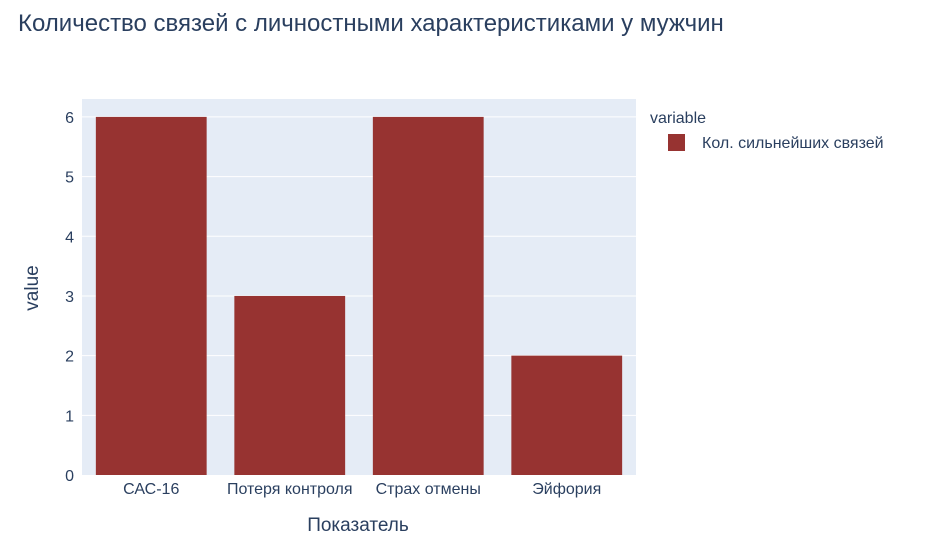 This screenshot has width=936, height=554. I want to click on x-tick-label: САС-16, so click(151, 489).